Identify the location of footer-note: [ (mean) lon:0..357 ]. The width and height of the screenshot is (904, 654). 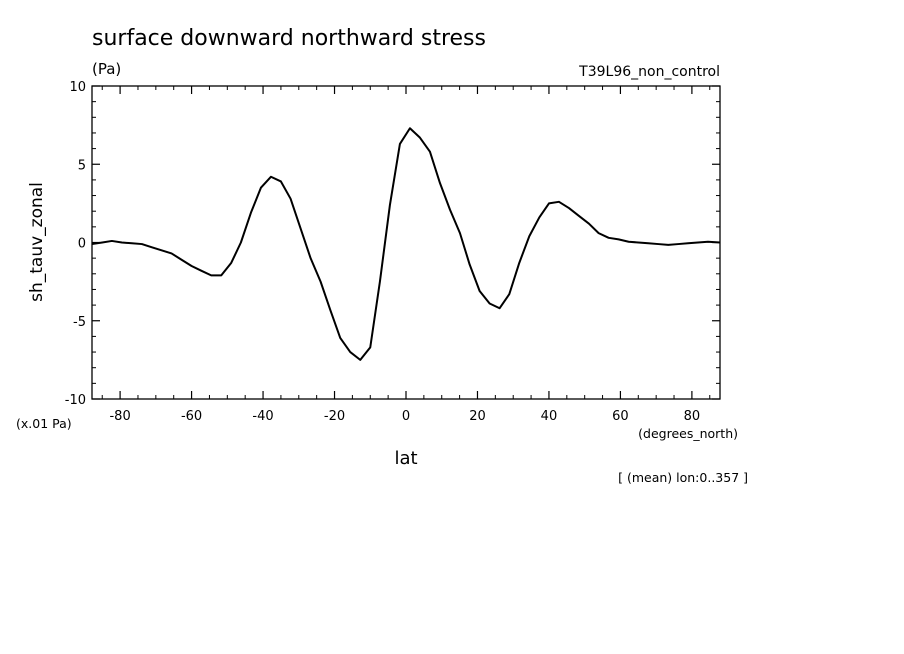
(683, 477).